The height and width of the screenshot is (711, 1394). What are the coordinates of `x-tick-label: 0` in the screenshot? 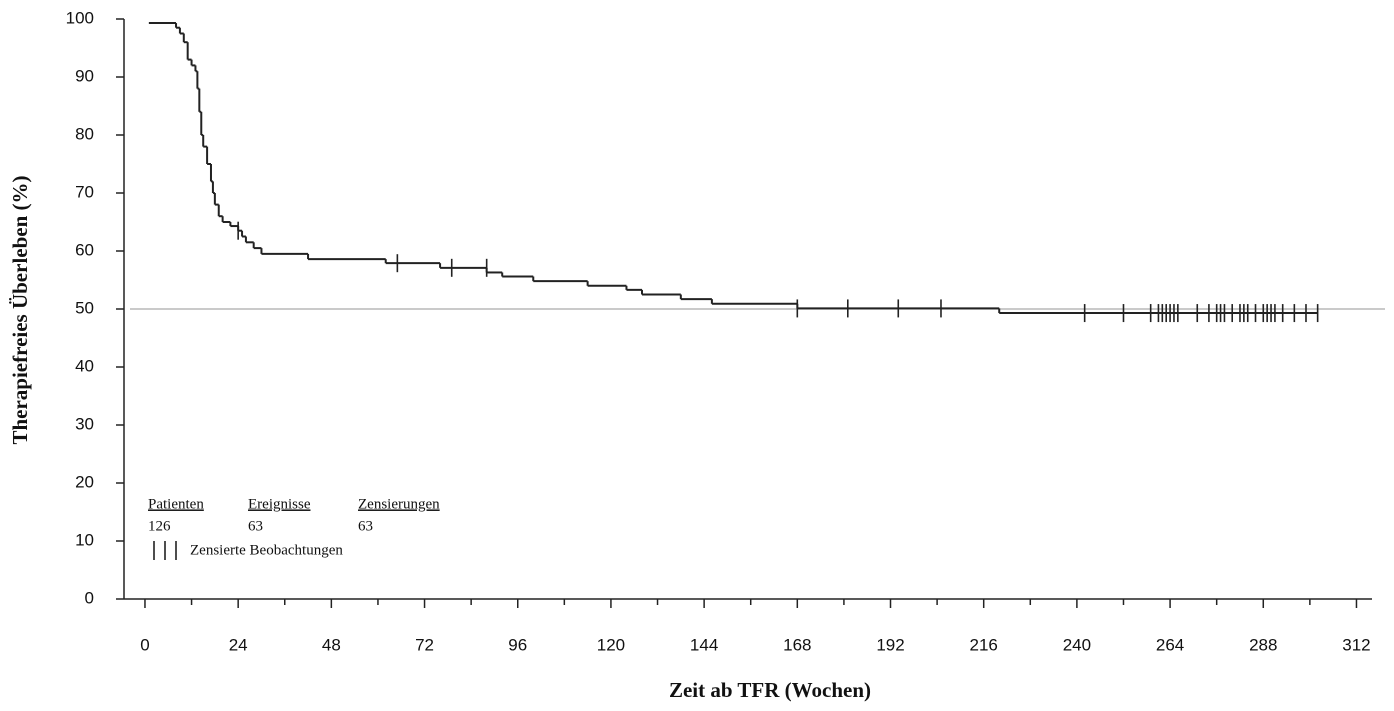 It's located at (144, 644).